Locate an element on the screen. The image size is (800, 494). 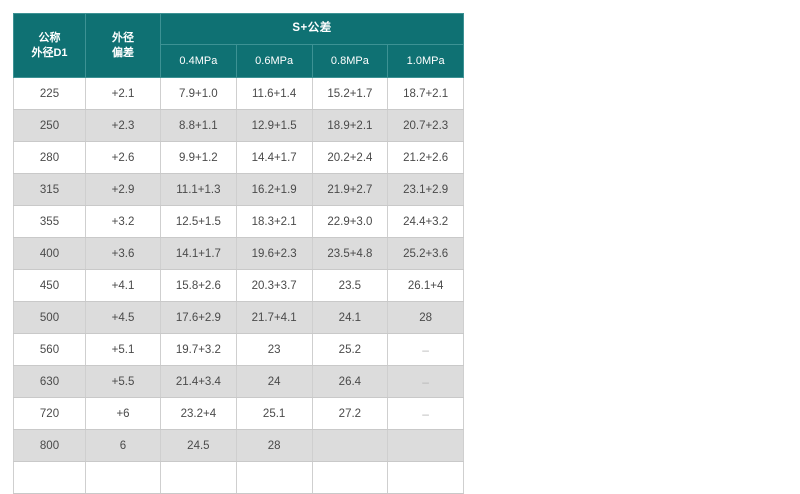
cell-1-0mpa: 28 is located at coordinates (426, 317).